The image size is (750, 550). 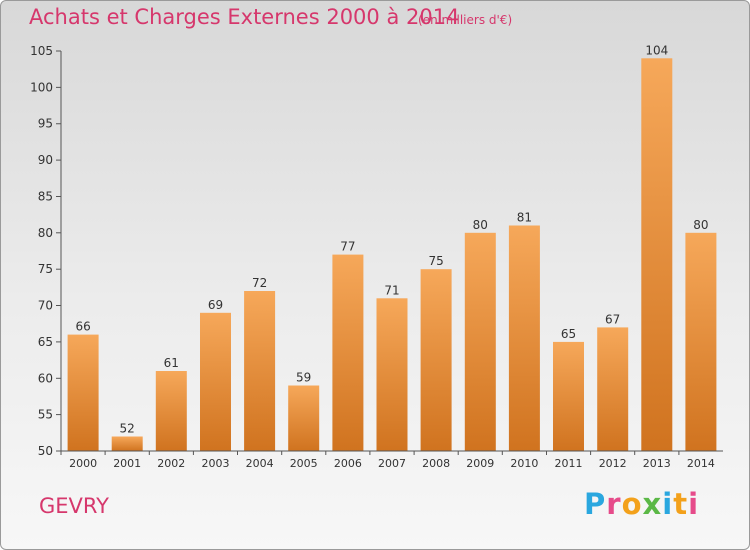 I want to click on proxiti-logo: Proxiti, so click(x=641, y=504).